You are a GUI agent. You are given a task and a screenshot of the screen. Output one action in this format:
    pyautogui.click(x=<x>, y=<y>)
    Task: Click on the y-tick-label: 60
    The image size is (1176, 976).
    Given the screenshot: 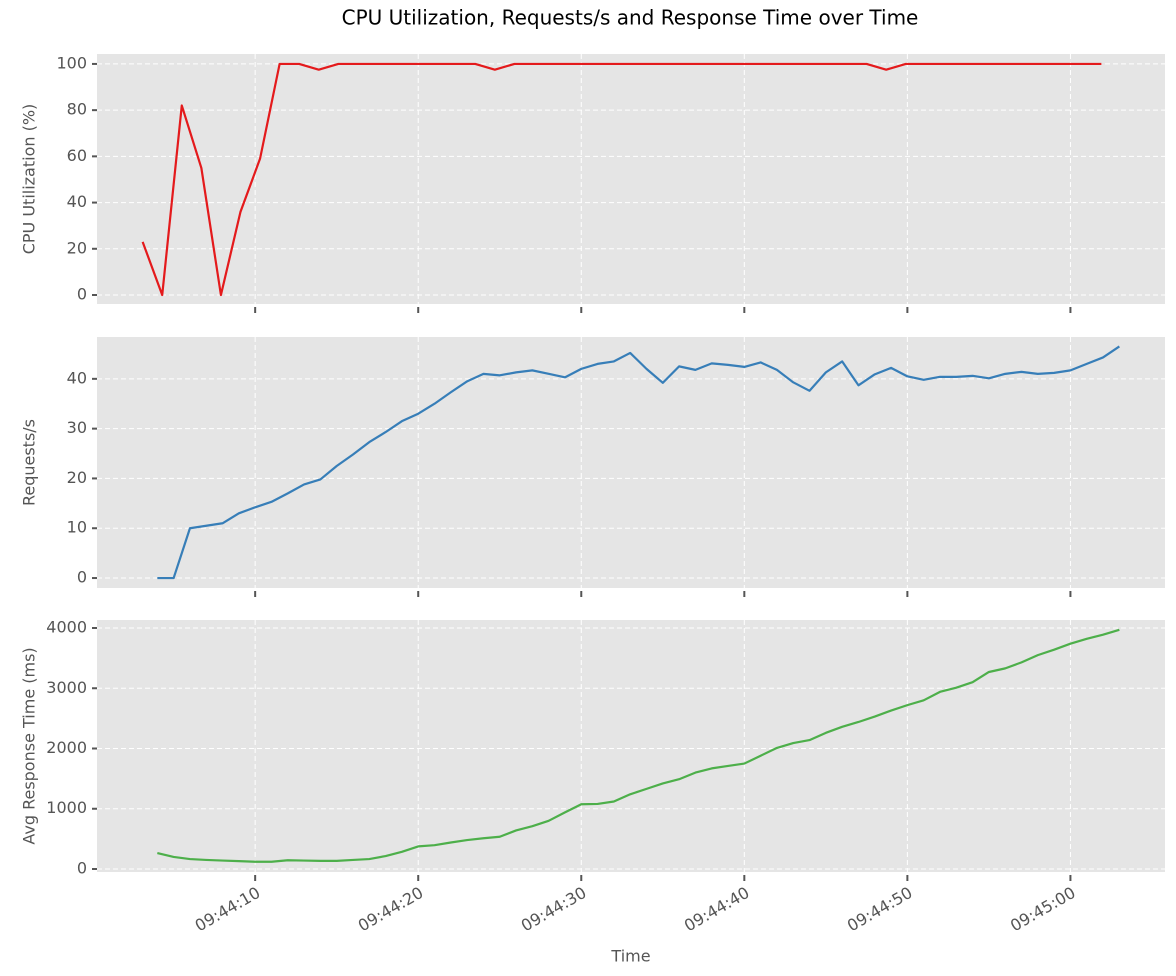 What is the action you would take?
    pyautogui.click(x=77, y=155)
    